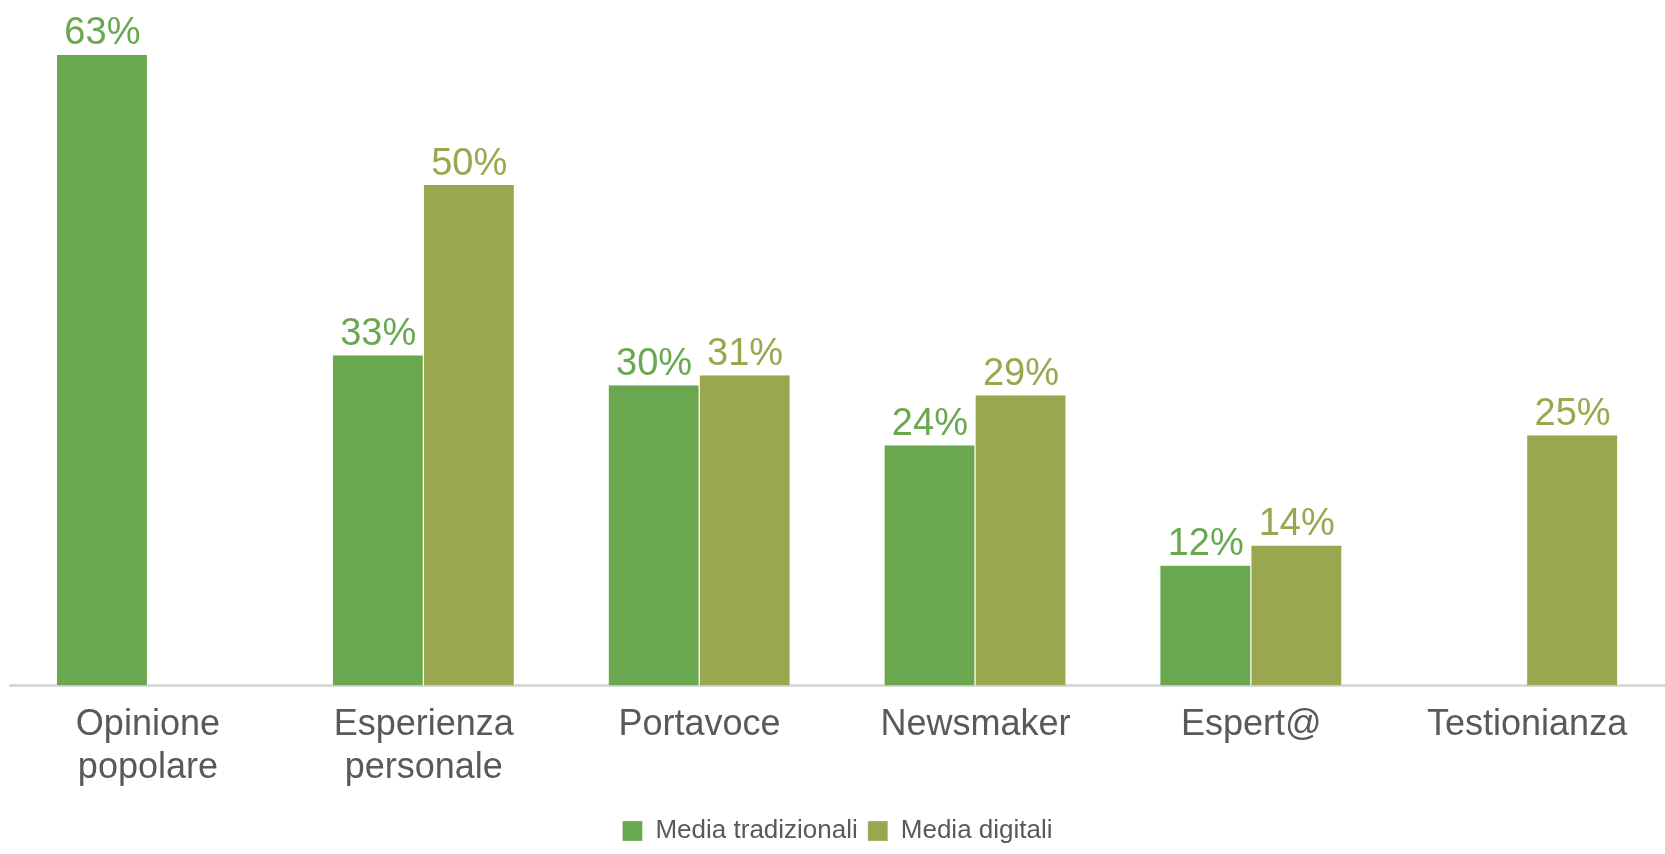 The image size is (1665, 854). Describe the element at coordinates (654, 361) in the screenshot. I see `data-label: 30%` at that location.